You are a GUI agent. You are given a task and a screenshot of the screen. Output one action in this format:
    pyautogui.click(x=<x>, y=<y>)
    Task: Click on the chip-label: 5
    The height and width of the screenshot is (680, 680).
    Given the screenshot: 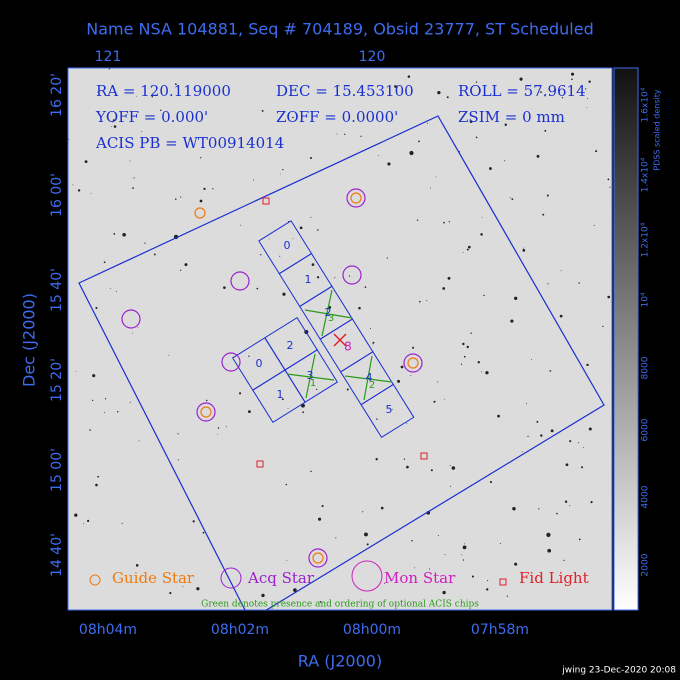 What is the action you would take?
    pyautogui.click(x=389, y=409)
    